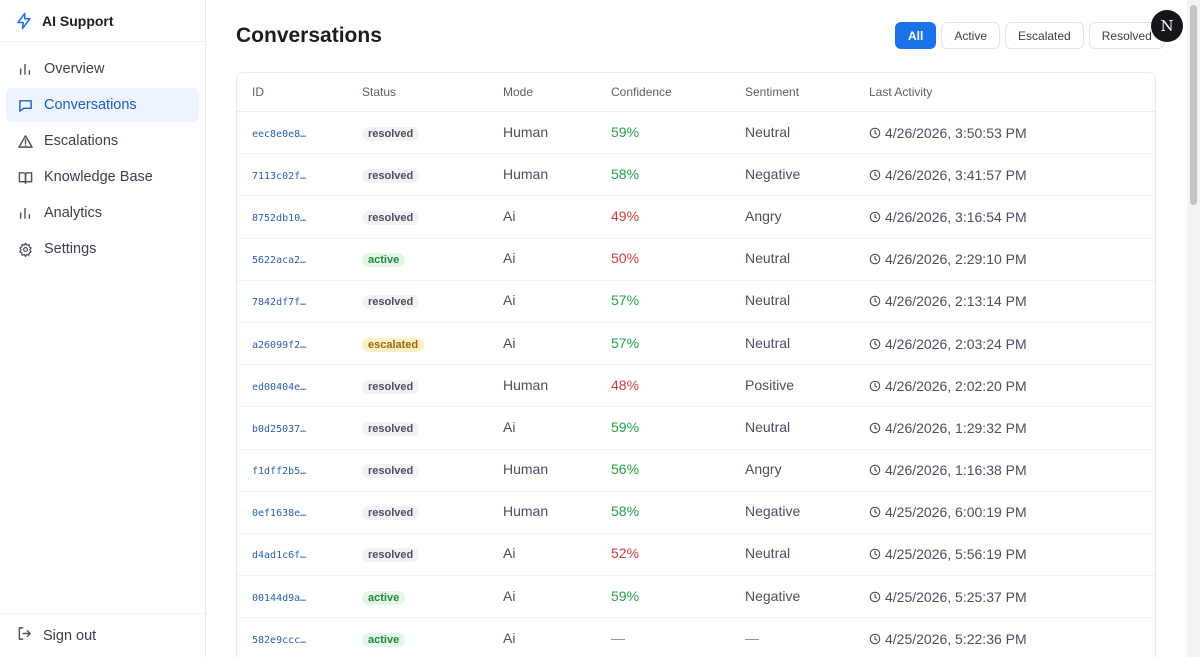 Image resolution: width=1200 pixels, height=657 pixels. Describe the element at coordinates (956, 216) in the screenshot. I see `last-activity-text: 4/26/2026, 3:16:54 PM` at that location.